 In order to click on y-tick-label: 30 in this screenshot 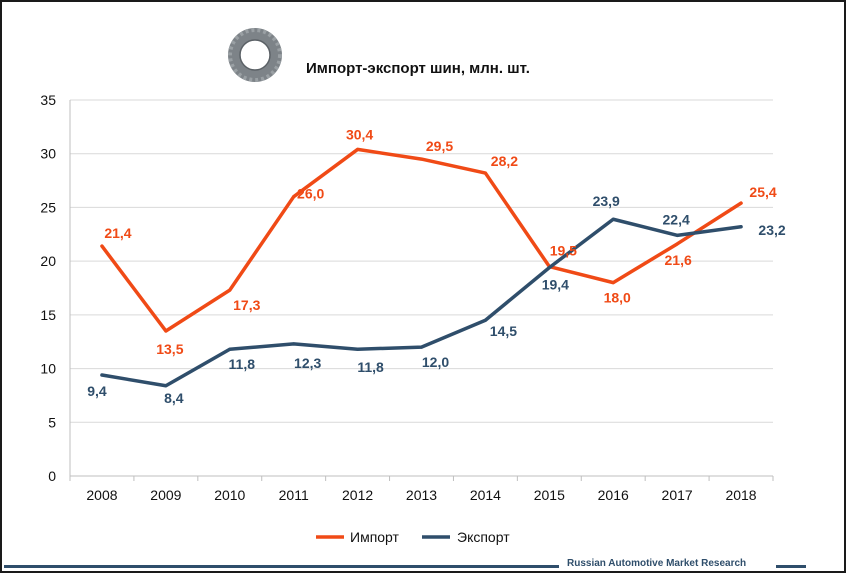, I will do `click(48, 154)`.